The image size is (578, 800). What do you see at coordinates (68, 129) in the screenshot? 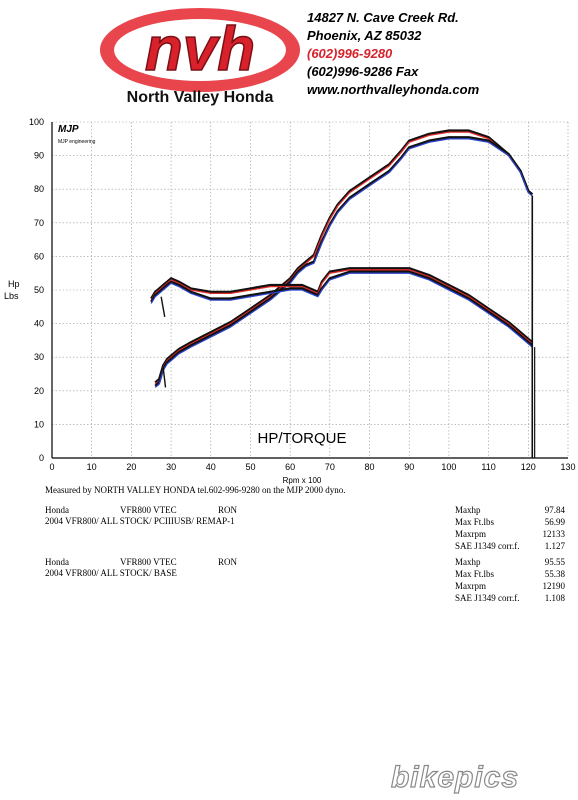
I see `mjp-mark: MJP` at bounding box center [68, 129].